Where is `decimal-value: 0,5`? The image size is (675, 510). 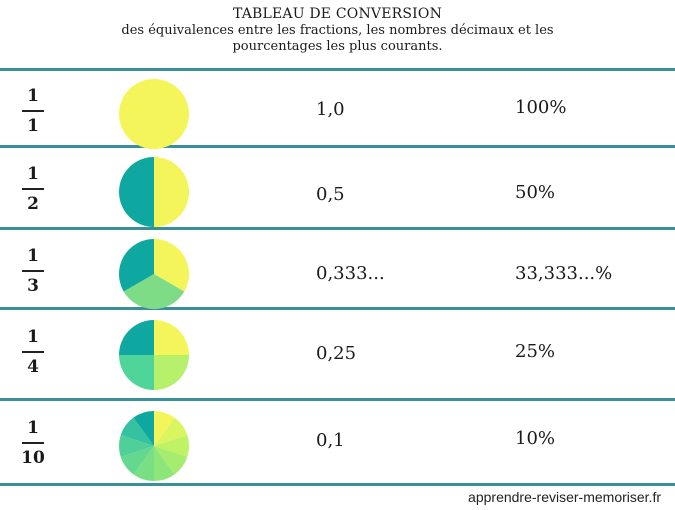 decimal-value: 0,5 is located at coordinates (330, 194).